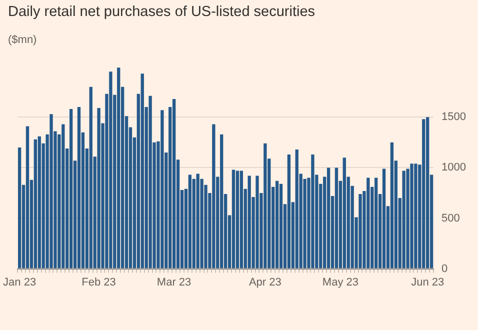 The width and height of the screenshot is (478, 330). Describe the element at coordinates (340, 282) in the screenshot. I see `x-tick-label: May 23` at that location.